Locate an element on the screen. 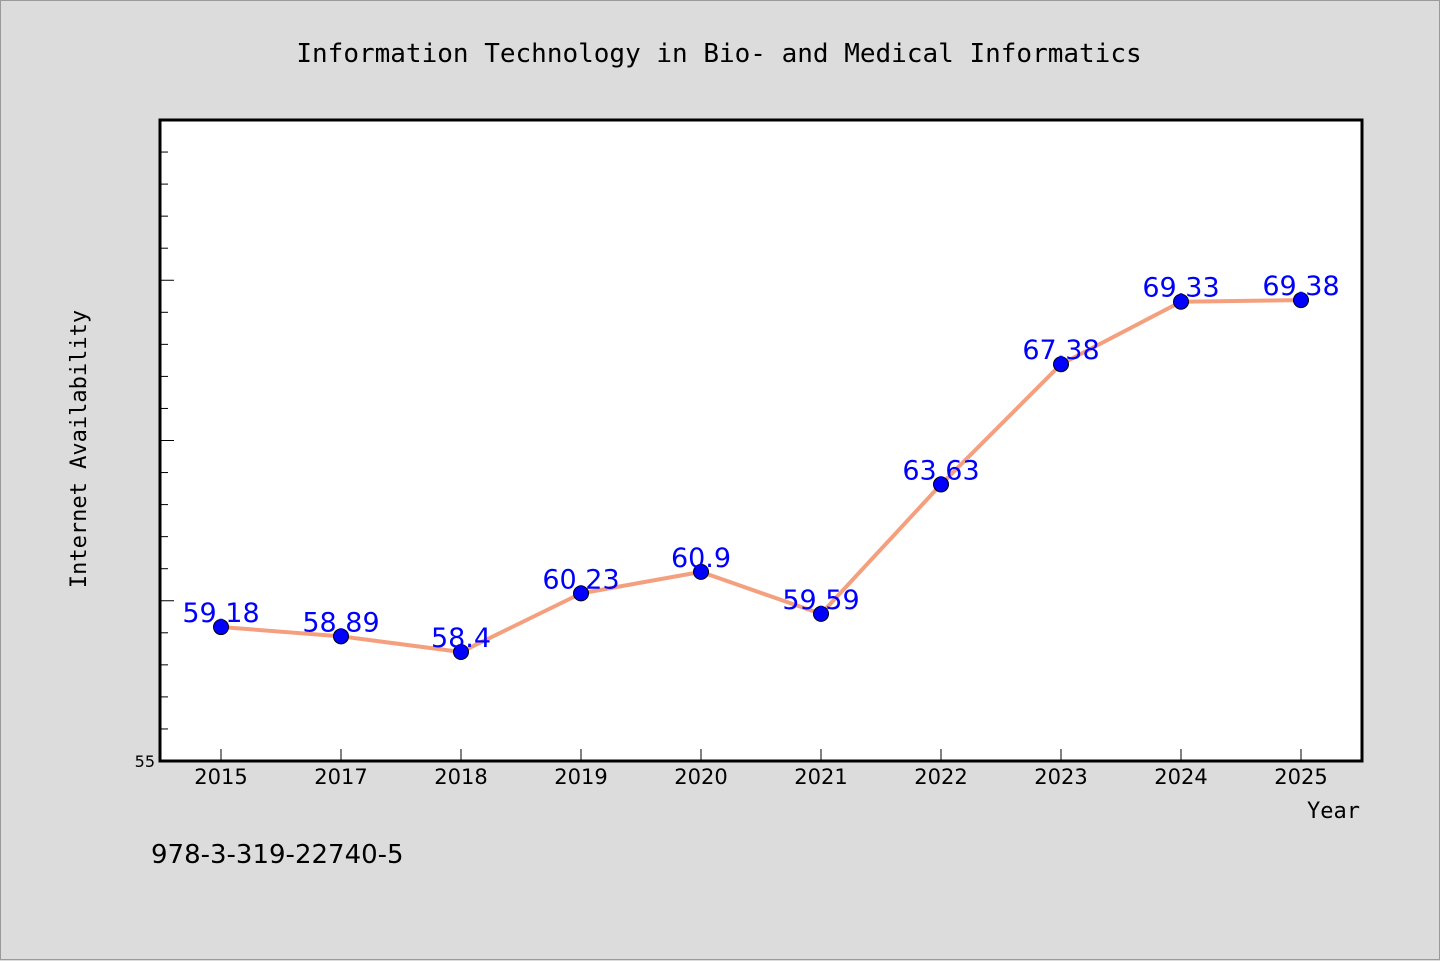 This screenshot has width=1440, height=961. data-label: 58.89 is located at coordinates (340, 622).